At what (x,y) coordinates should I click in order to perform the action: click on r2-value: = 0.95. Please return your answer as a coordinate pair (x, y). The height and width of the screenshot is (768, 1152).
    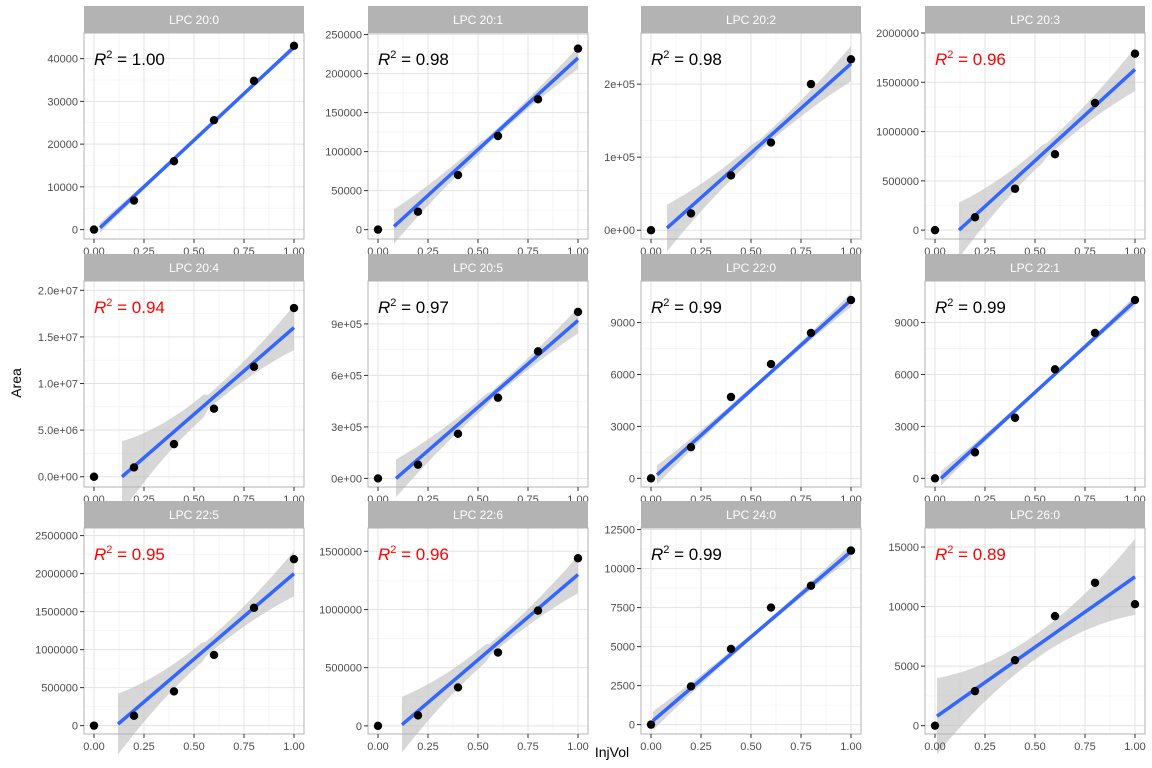
    Looking at the image, I should click on (138, 554).